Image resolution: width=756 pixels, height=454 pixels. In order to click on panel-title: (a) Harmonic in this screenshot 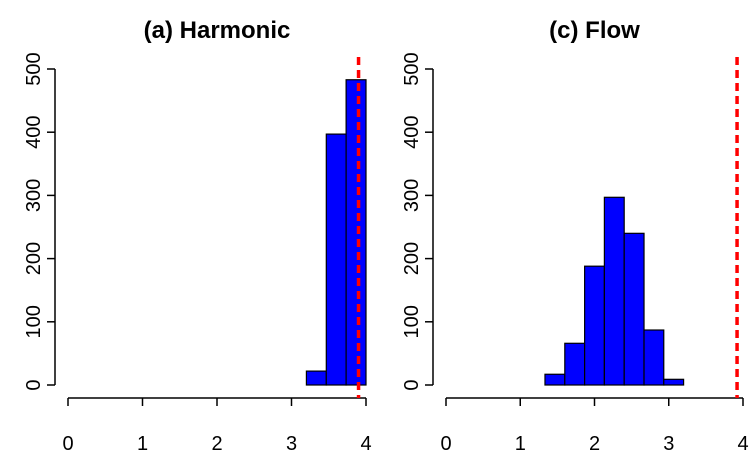, I will do `click(217, 30)`.